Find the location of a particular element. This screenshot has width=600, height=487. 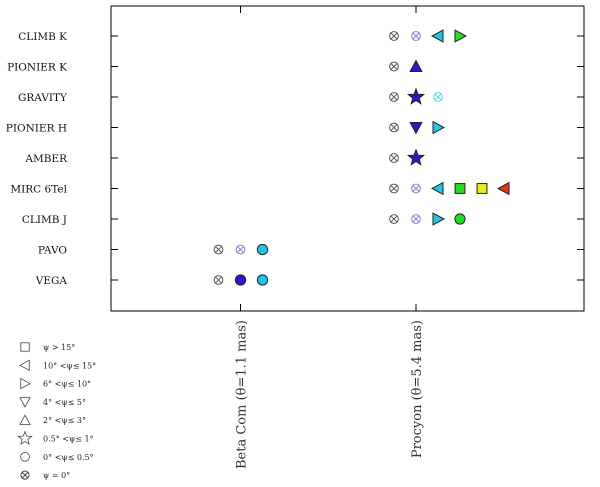

instrument-label-climb-k: CLIMB K is located at coordinates (42, 37).